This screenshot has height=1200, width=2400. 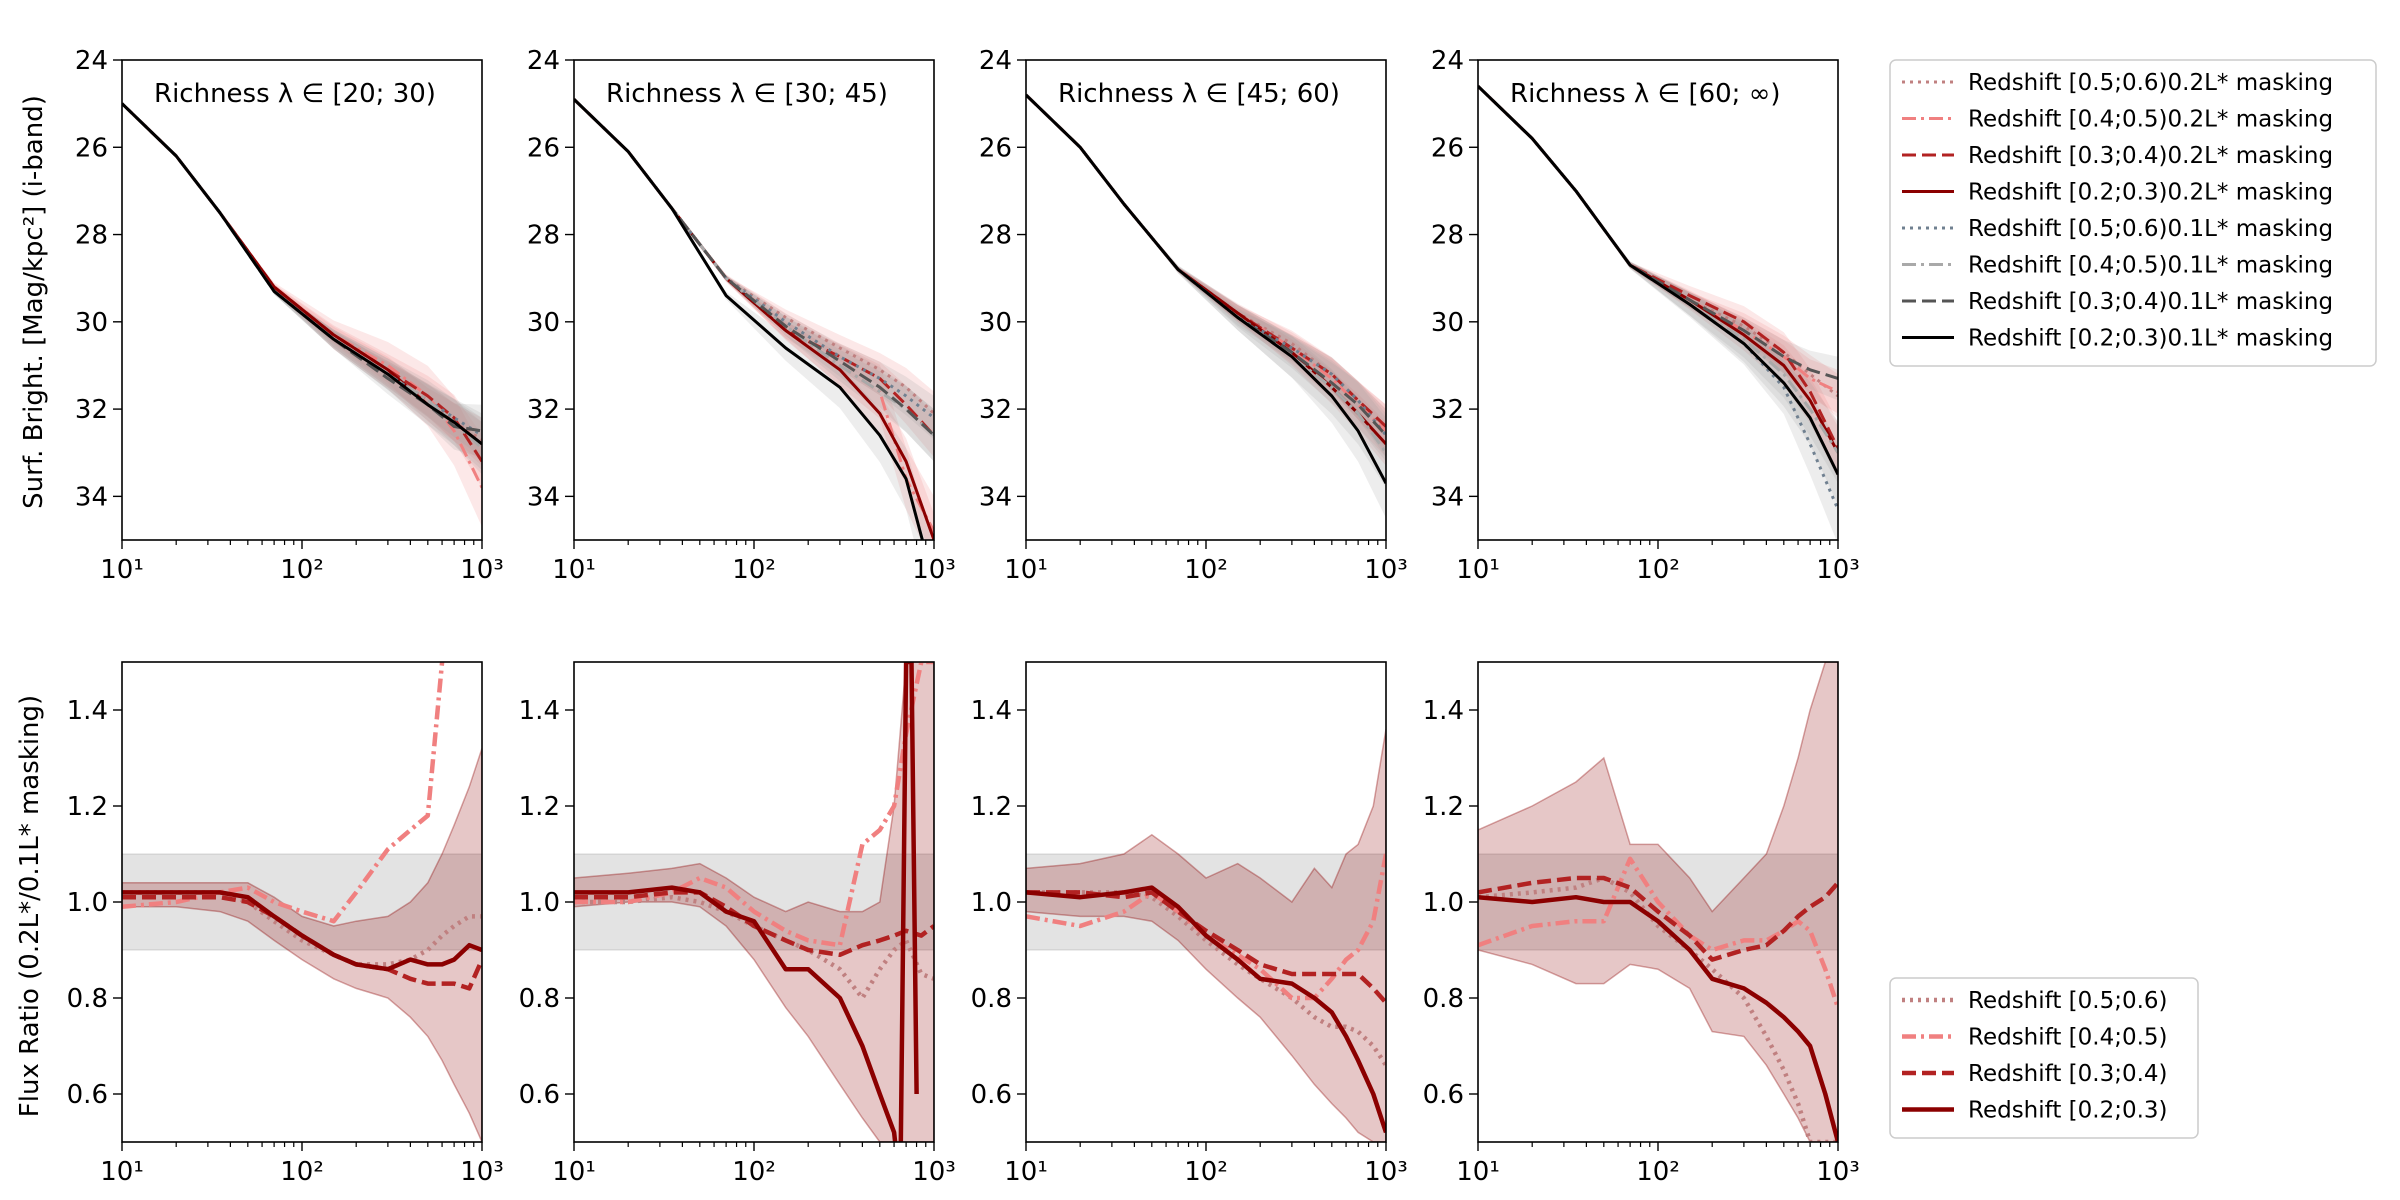 What do you see at coordinates (2150, 83) in the screenshot?
I see `legend-label-s1: Redshift [0.5;0.6)0.2L* masking` at bounding box center [2150, 83].